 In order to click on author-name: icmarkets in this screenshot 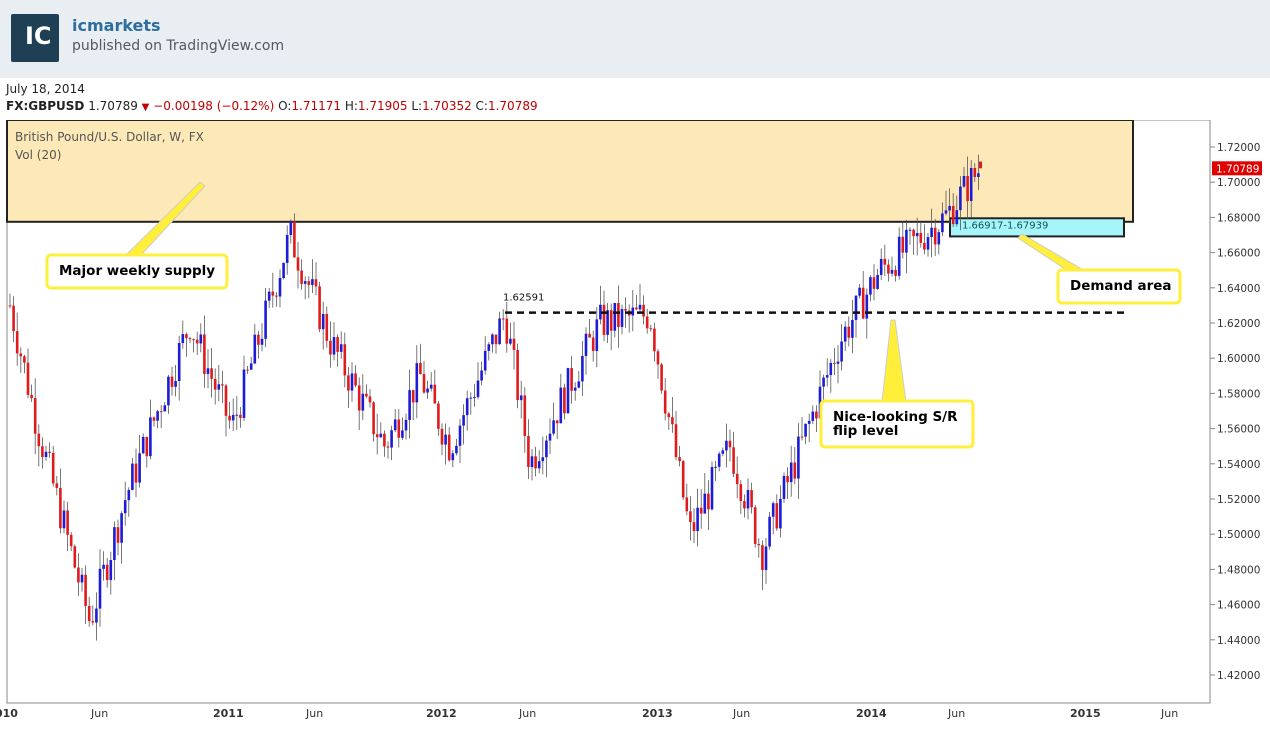, I will do `click(116, 25)`.